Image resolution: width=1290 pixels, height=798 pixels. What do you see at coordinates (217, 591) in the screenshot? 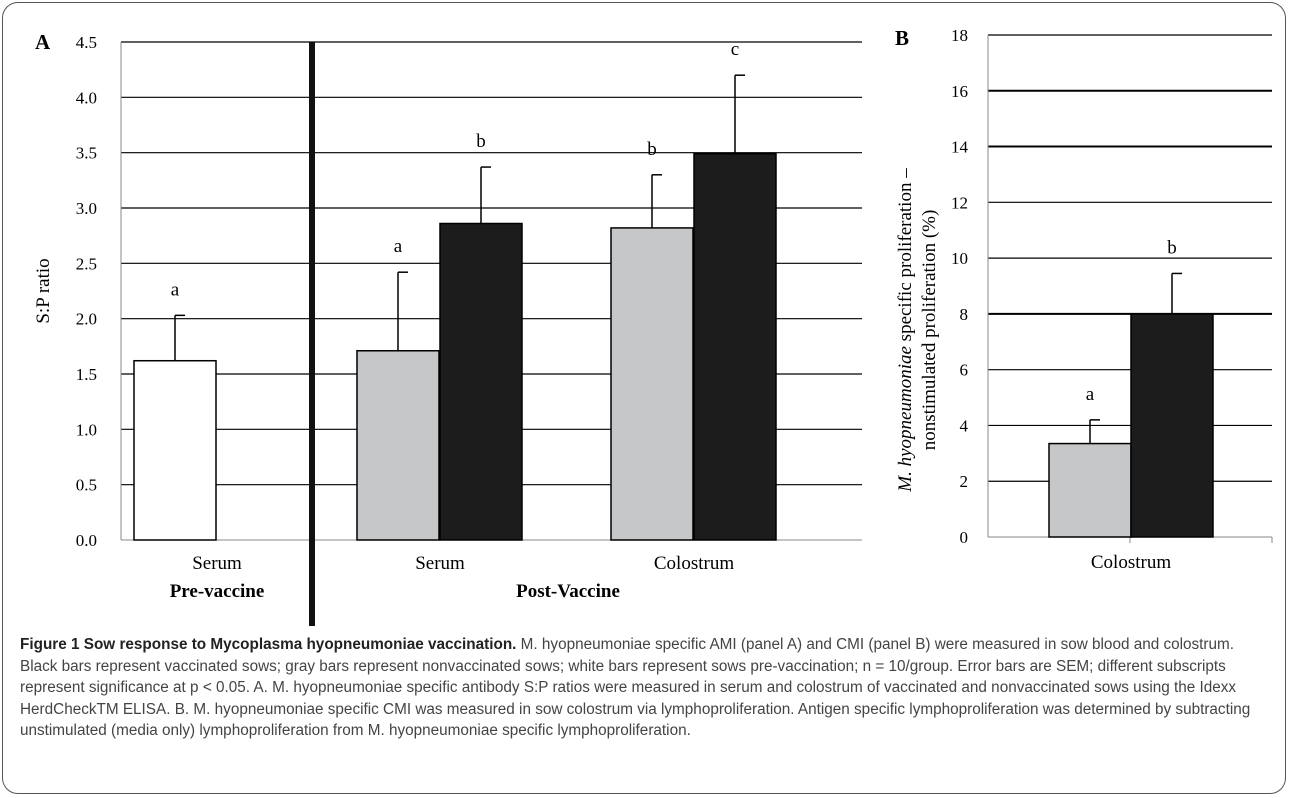
I see `section-label-pre: Pre-vaccine` at bounding box center [217, 591].